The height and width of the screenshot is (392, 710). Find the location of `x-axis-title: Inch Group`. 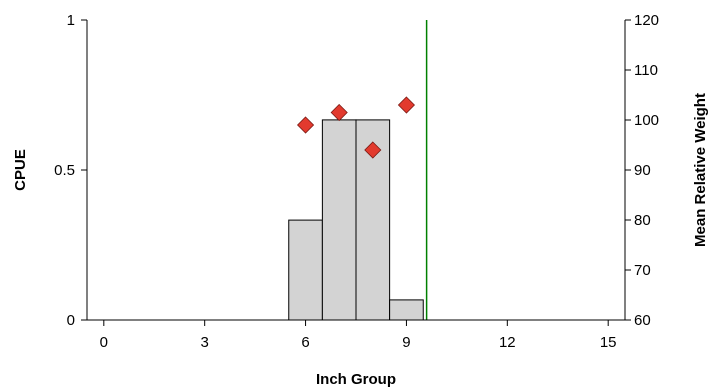

x-axis-title: Inch Group is located at coordinates (356, 379).